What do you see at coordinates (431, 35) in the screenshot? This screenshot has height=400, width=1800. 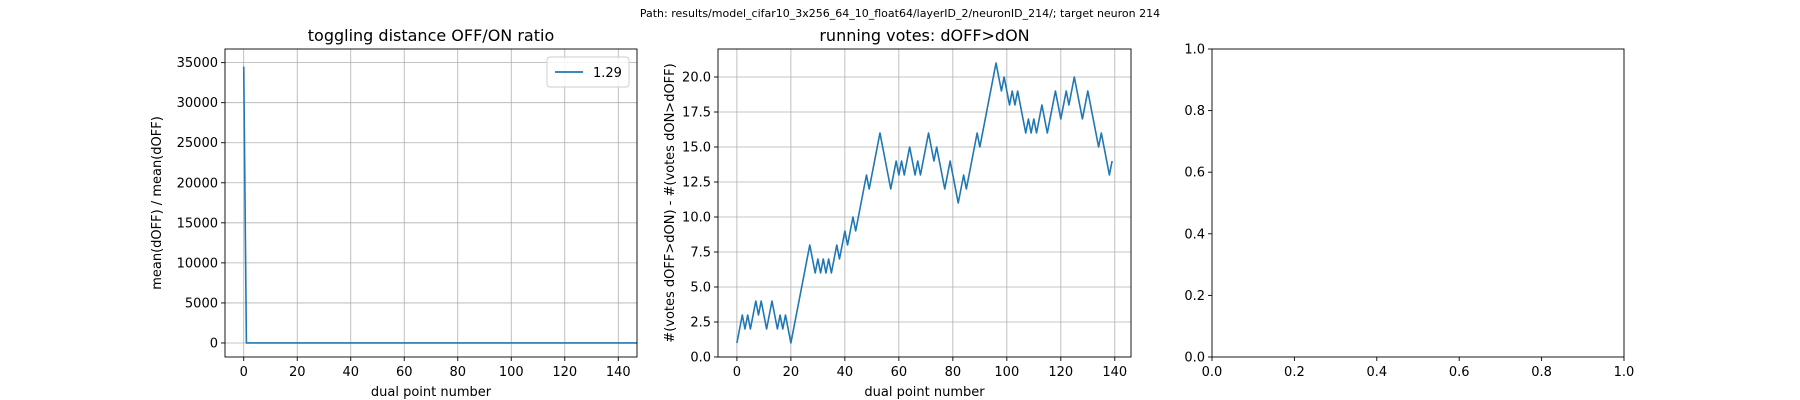 I see `chart-title: toggling distance OFF/ON ratio` at bounding box center [431, 35].